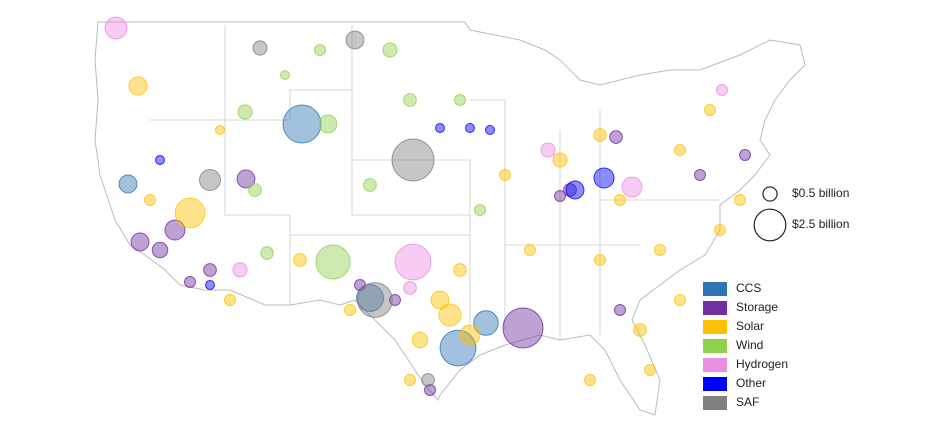 The height and width of the screenshot is (422, 936). What do you see at coordinates (820, 224) in the screenshot?
I see `size-legend-label: $2.5 billion` at bounding box center [820, 224].